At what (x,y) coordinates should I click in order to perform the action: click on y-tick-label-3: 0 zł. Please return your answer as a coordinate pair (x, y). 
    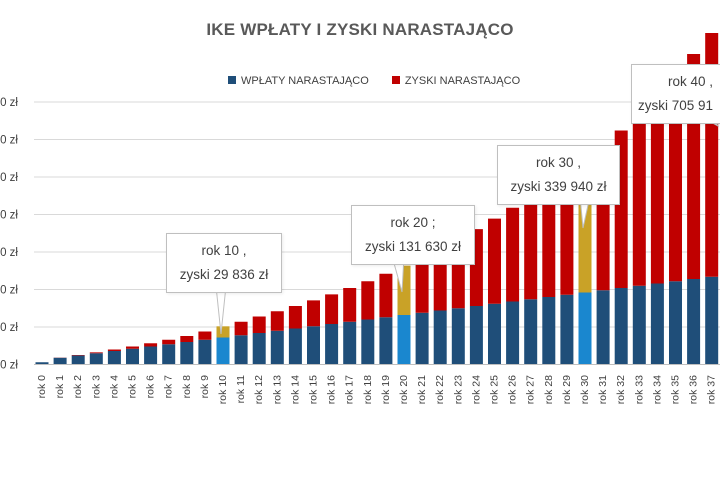
    Looking at the image, I should click on (9, 253).